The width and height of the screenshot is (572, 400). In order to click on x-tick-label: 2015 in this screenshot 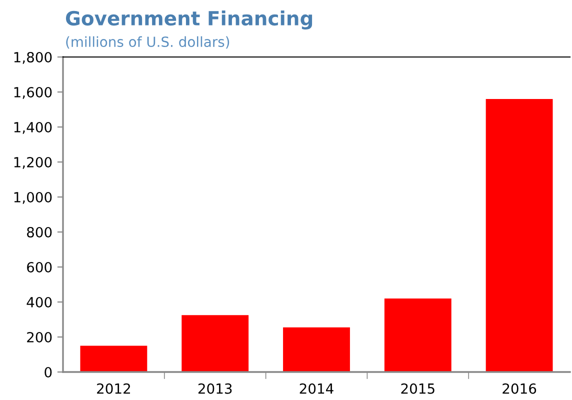, I will do `click(417, 388)`.